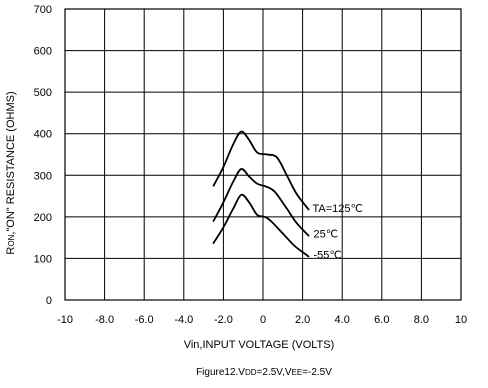 The image size is (488, 388). Describe the element at coordinates (43, 93) in the screenshot. I see `y-tick-label: 500` at that location.